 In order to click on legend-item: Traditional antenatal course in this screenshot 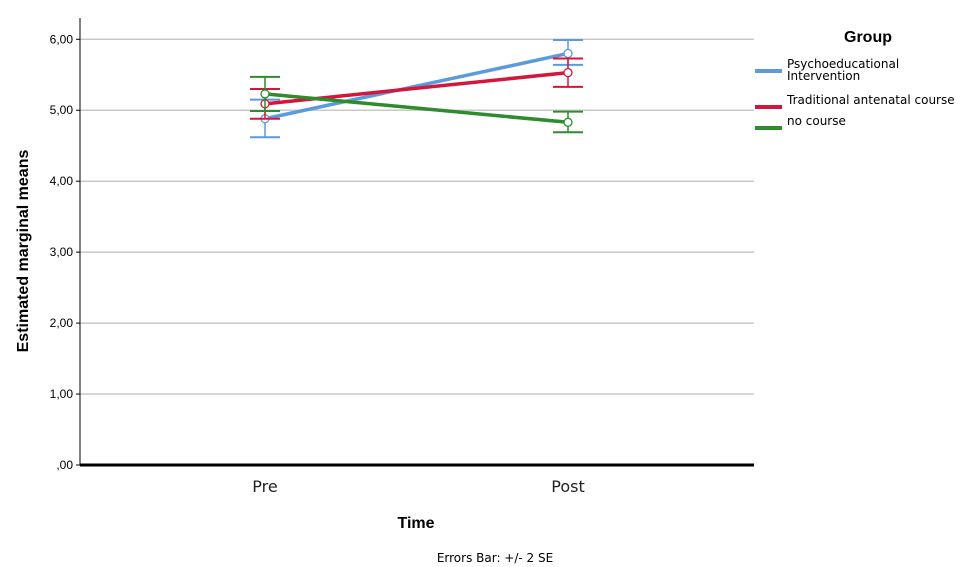, I will do `click(855, 101)`.